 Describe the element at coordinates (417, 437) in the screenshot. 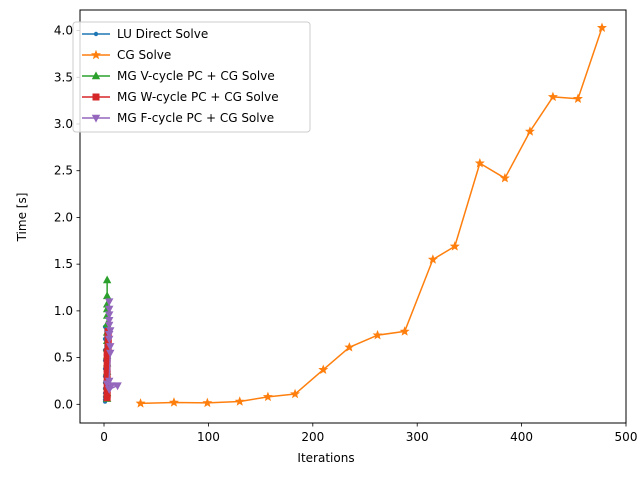

I see `x-tick-label: 300` at that location.